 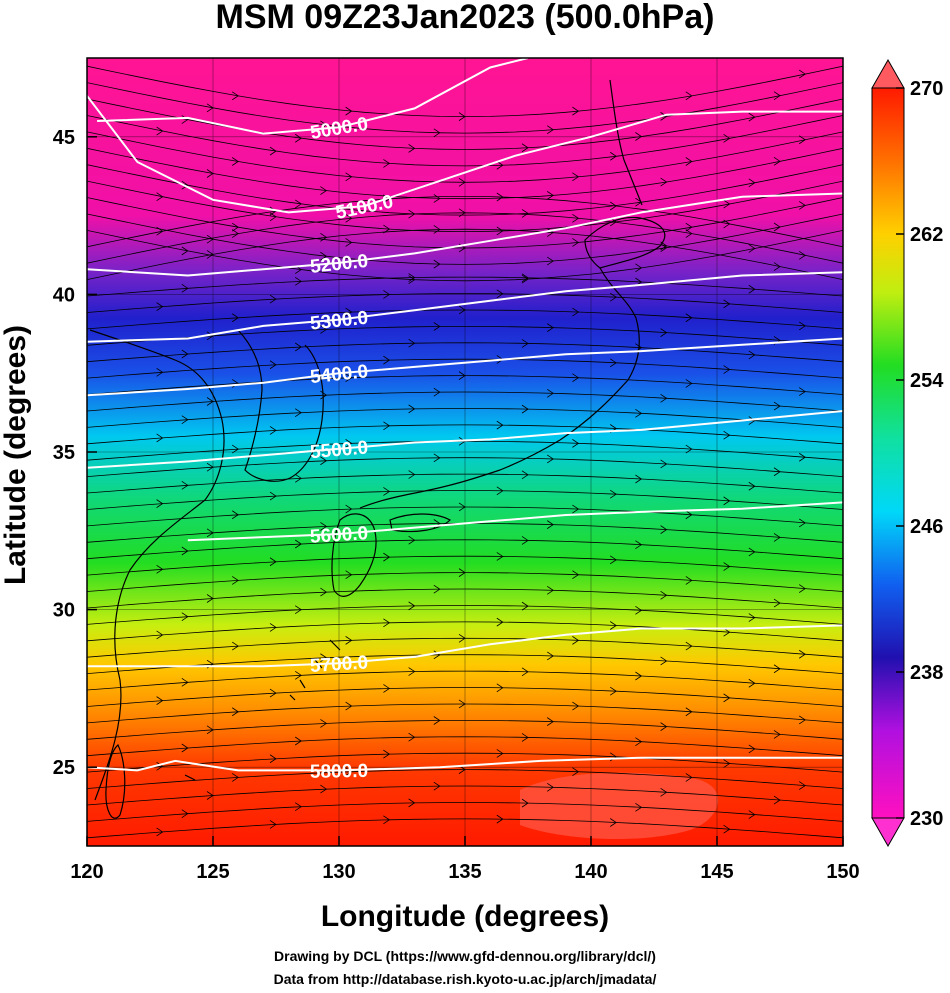 I want to click on x-tick-label: 130, so click(x=338, y=872).